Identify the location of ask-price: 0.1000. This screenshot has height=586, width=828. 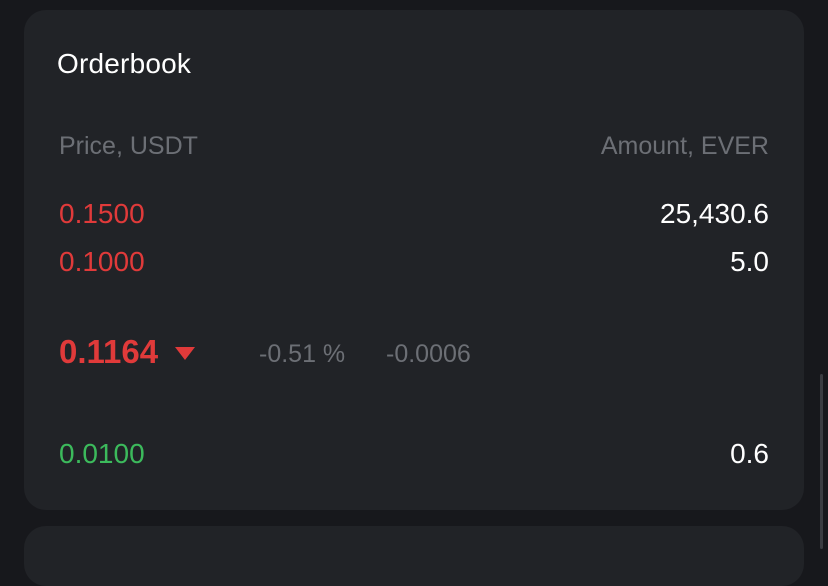
(102, 261).